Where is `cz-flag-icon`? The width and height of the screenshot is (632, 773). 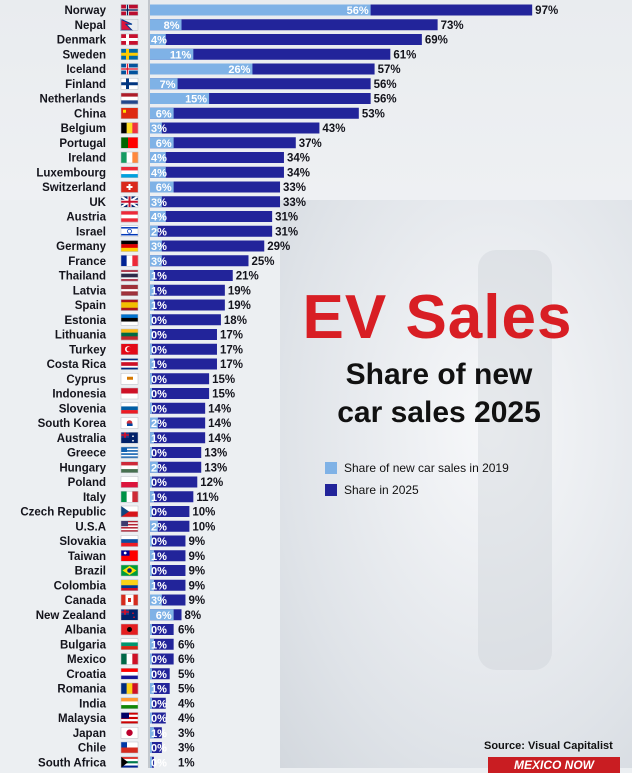
cz-flag-icon is located at coordinates (129, 511).